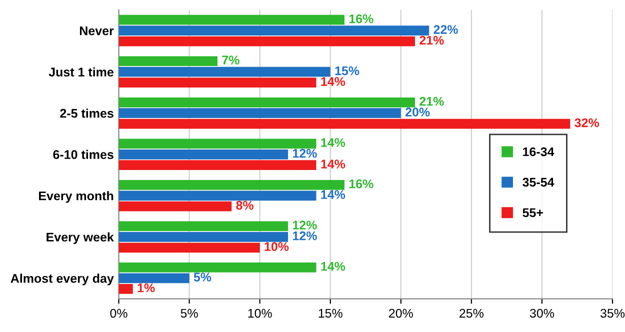  What do you see at coordinates (189, 313) in the screenshot?
I see `x-tick-label: 5%` at bounding box center [189, 313].